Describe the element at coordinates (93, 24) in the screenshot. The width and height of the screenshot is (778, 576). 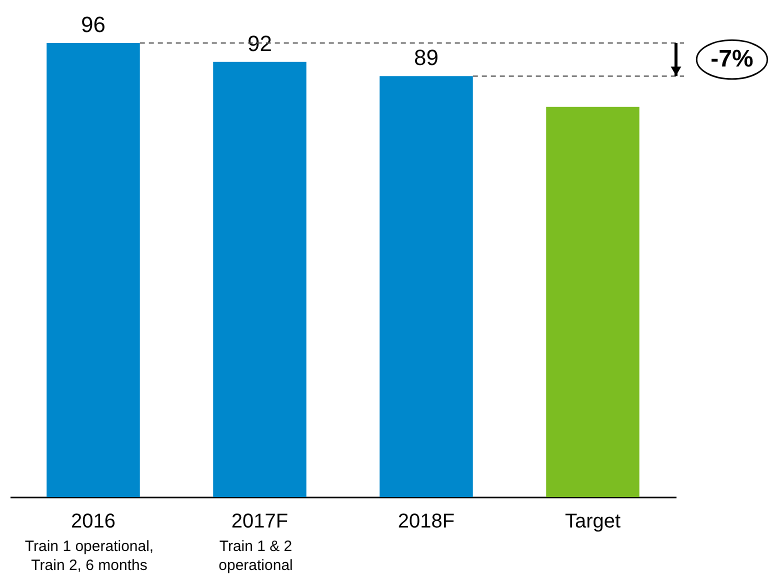
I see `data-label: 96` at that location.